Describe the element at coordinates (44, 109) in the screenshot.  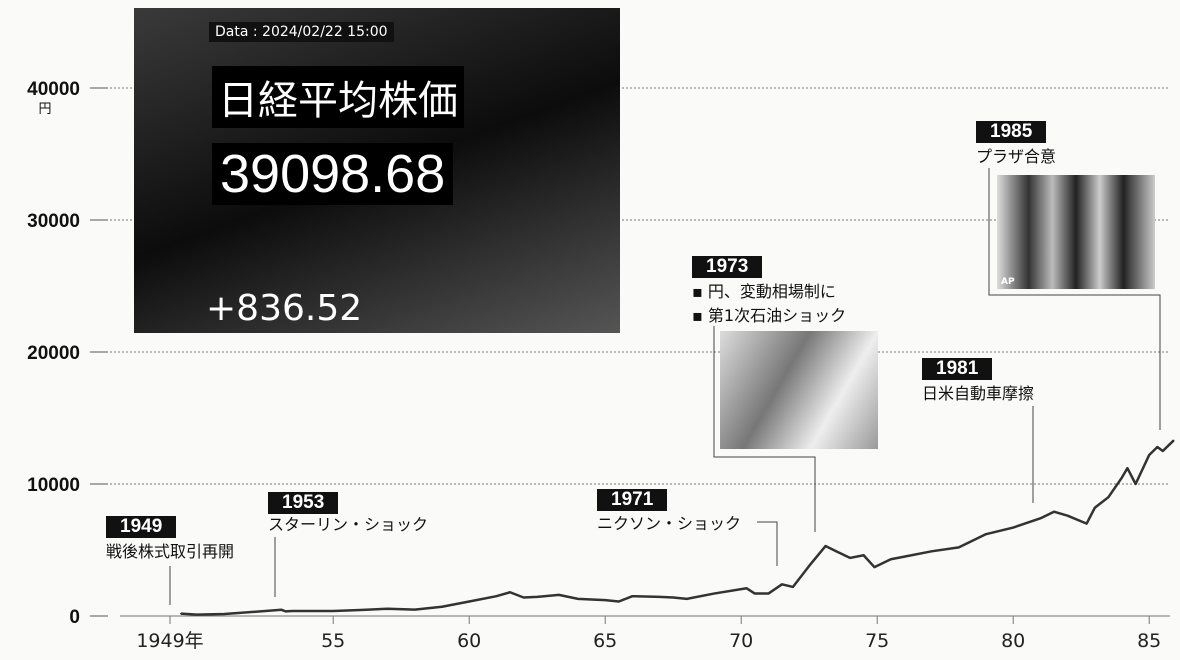
I see `y-unit-label: 円` at that location.